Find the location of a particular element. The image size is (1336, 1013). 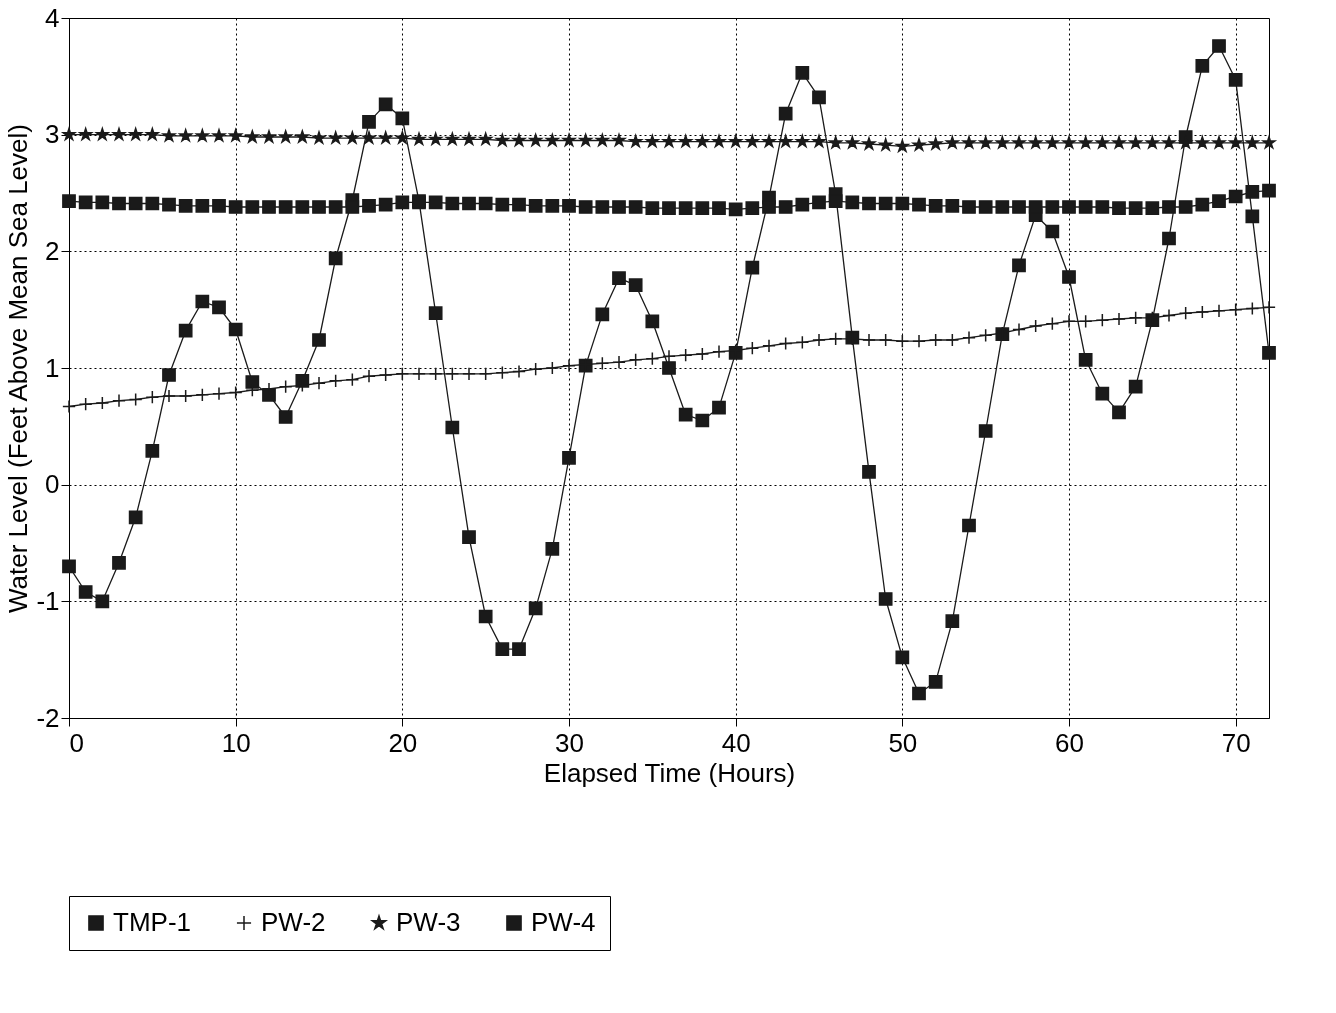

x-tick-label: 30 is located at coordinates (569, 742).